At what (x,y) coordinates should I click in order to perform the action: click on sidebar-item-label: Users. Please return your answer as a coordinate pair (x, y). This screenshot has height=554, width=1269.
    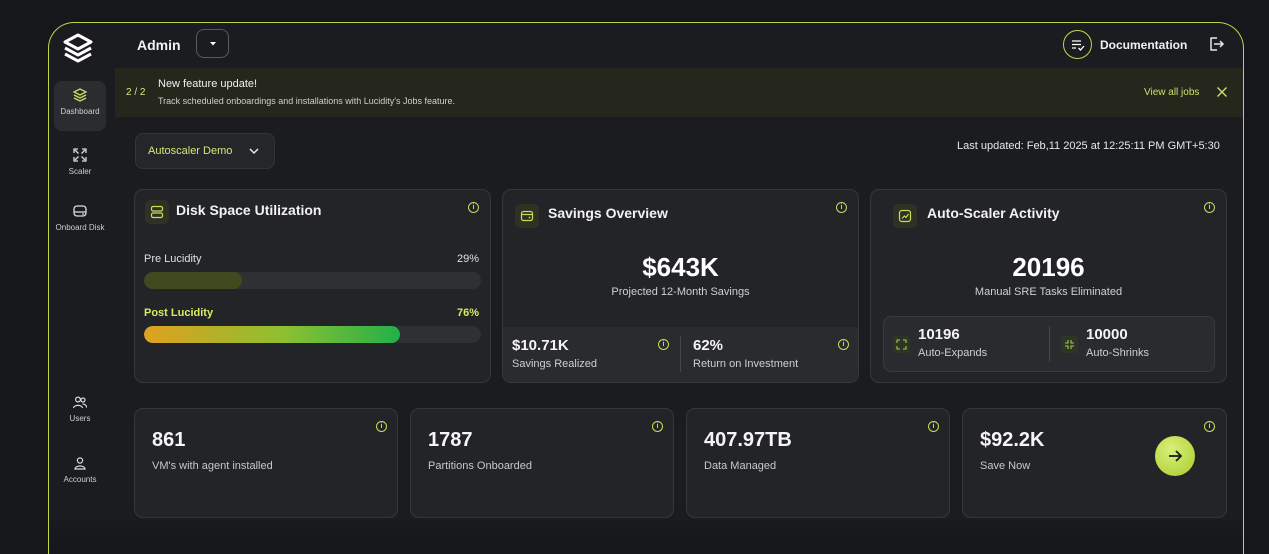
    Looking at the image, I should click on (80, 418).